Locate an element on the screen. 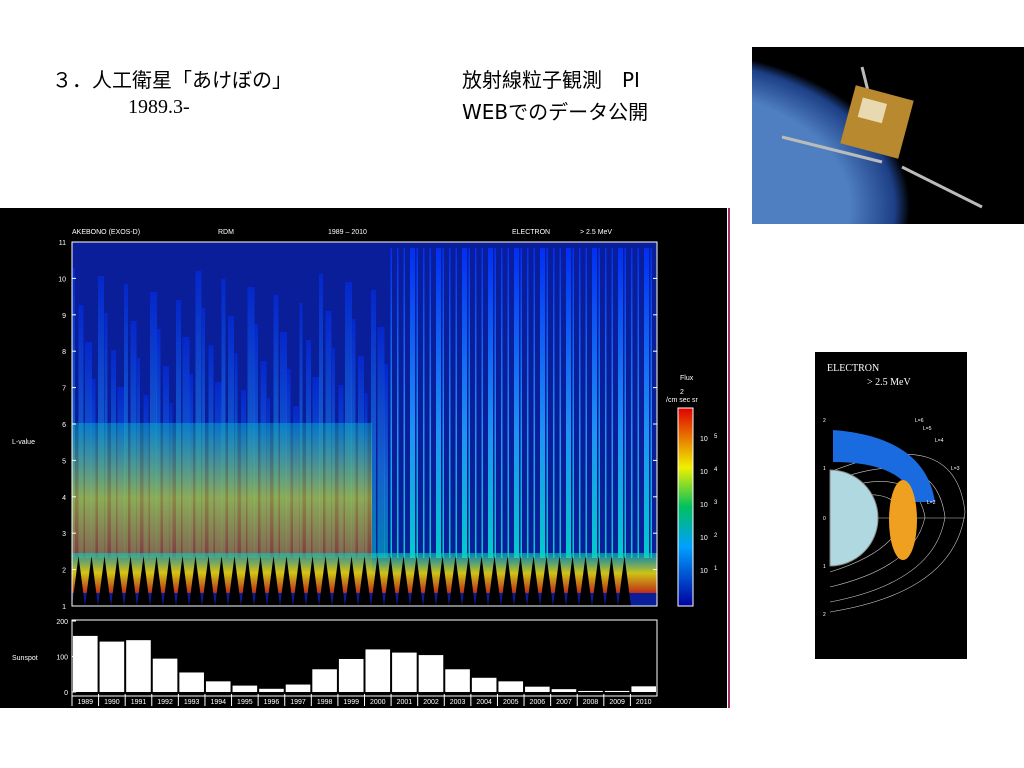 The image size is (1024, 768). y-tick-label: 7 is located at coordinates (64, 389).